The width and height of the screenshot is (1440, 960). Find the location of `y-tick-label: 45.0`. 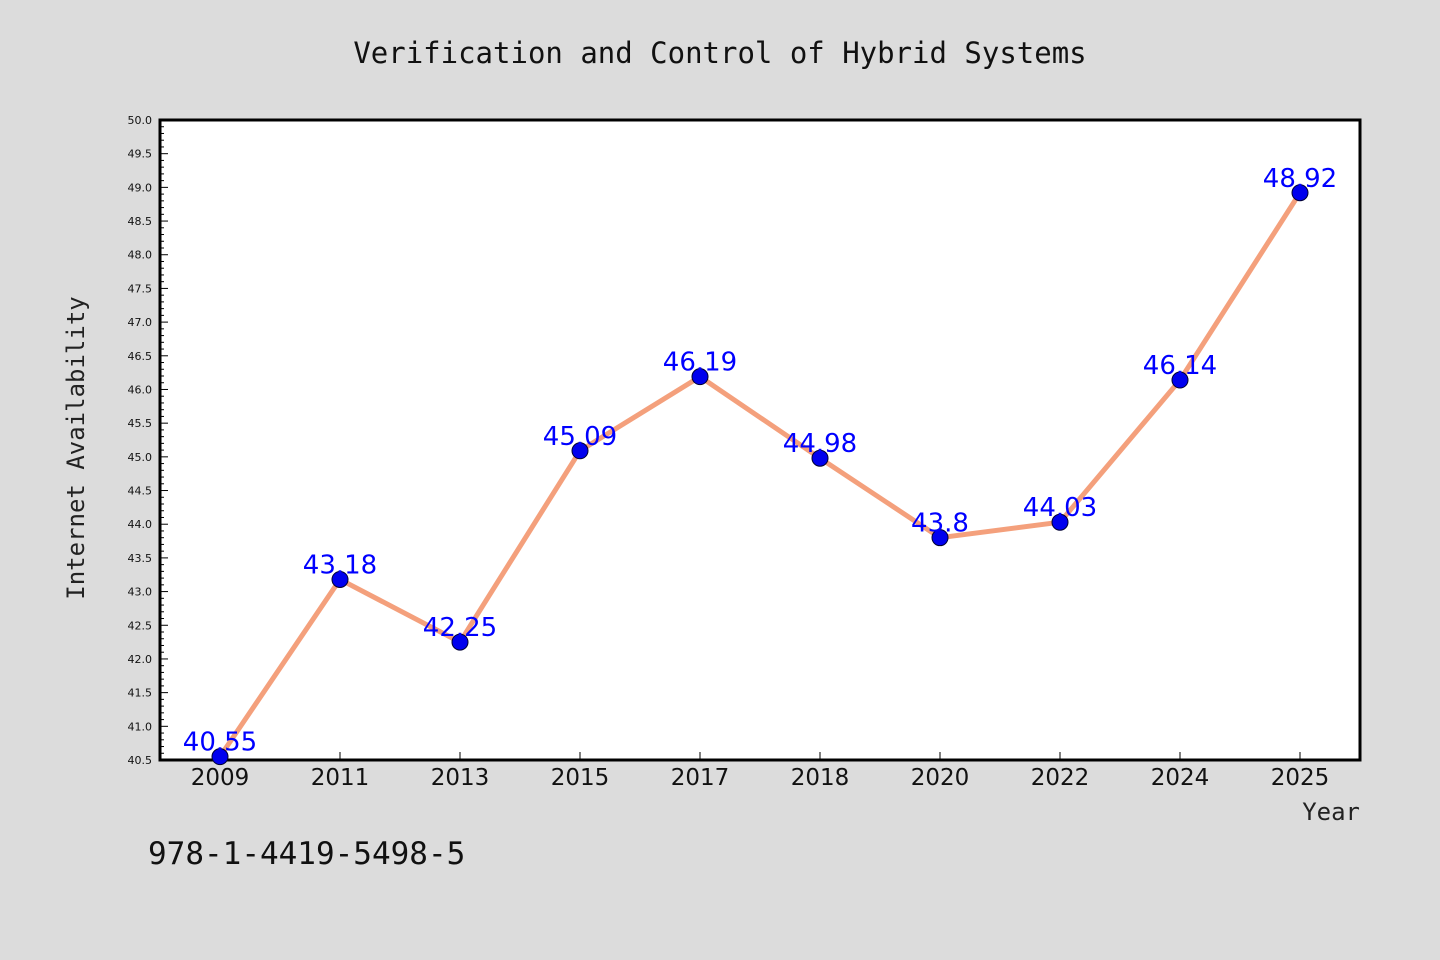

y-tick-label: 45.0 is located at coordinates (140, 457).